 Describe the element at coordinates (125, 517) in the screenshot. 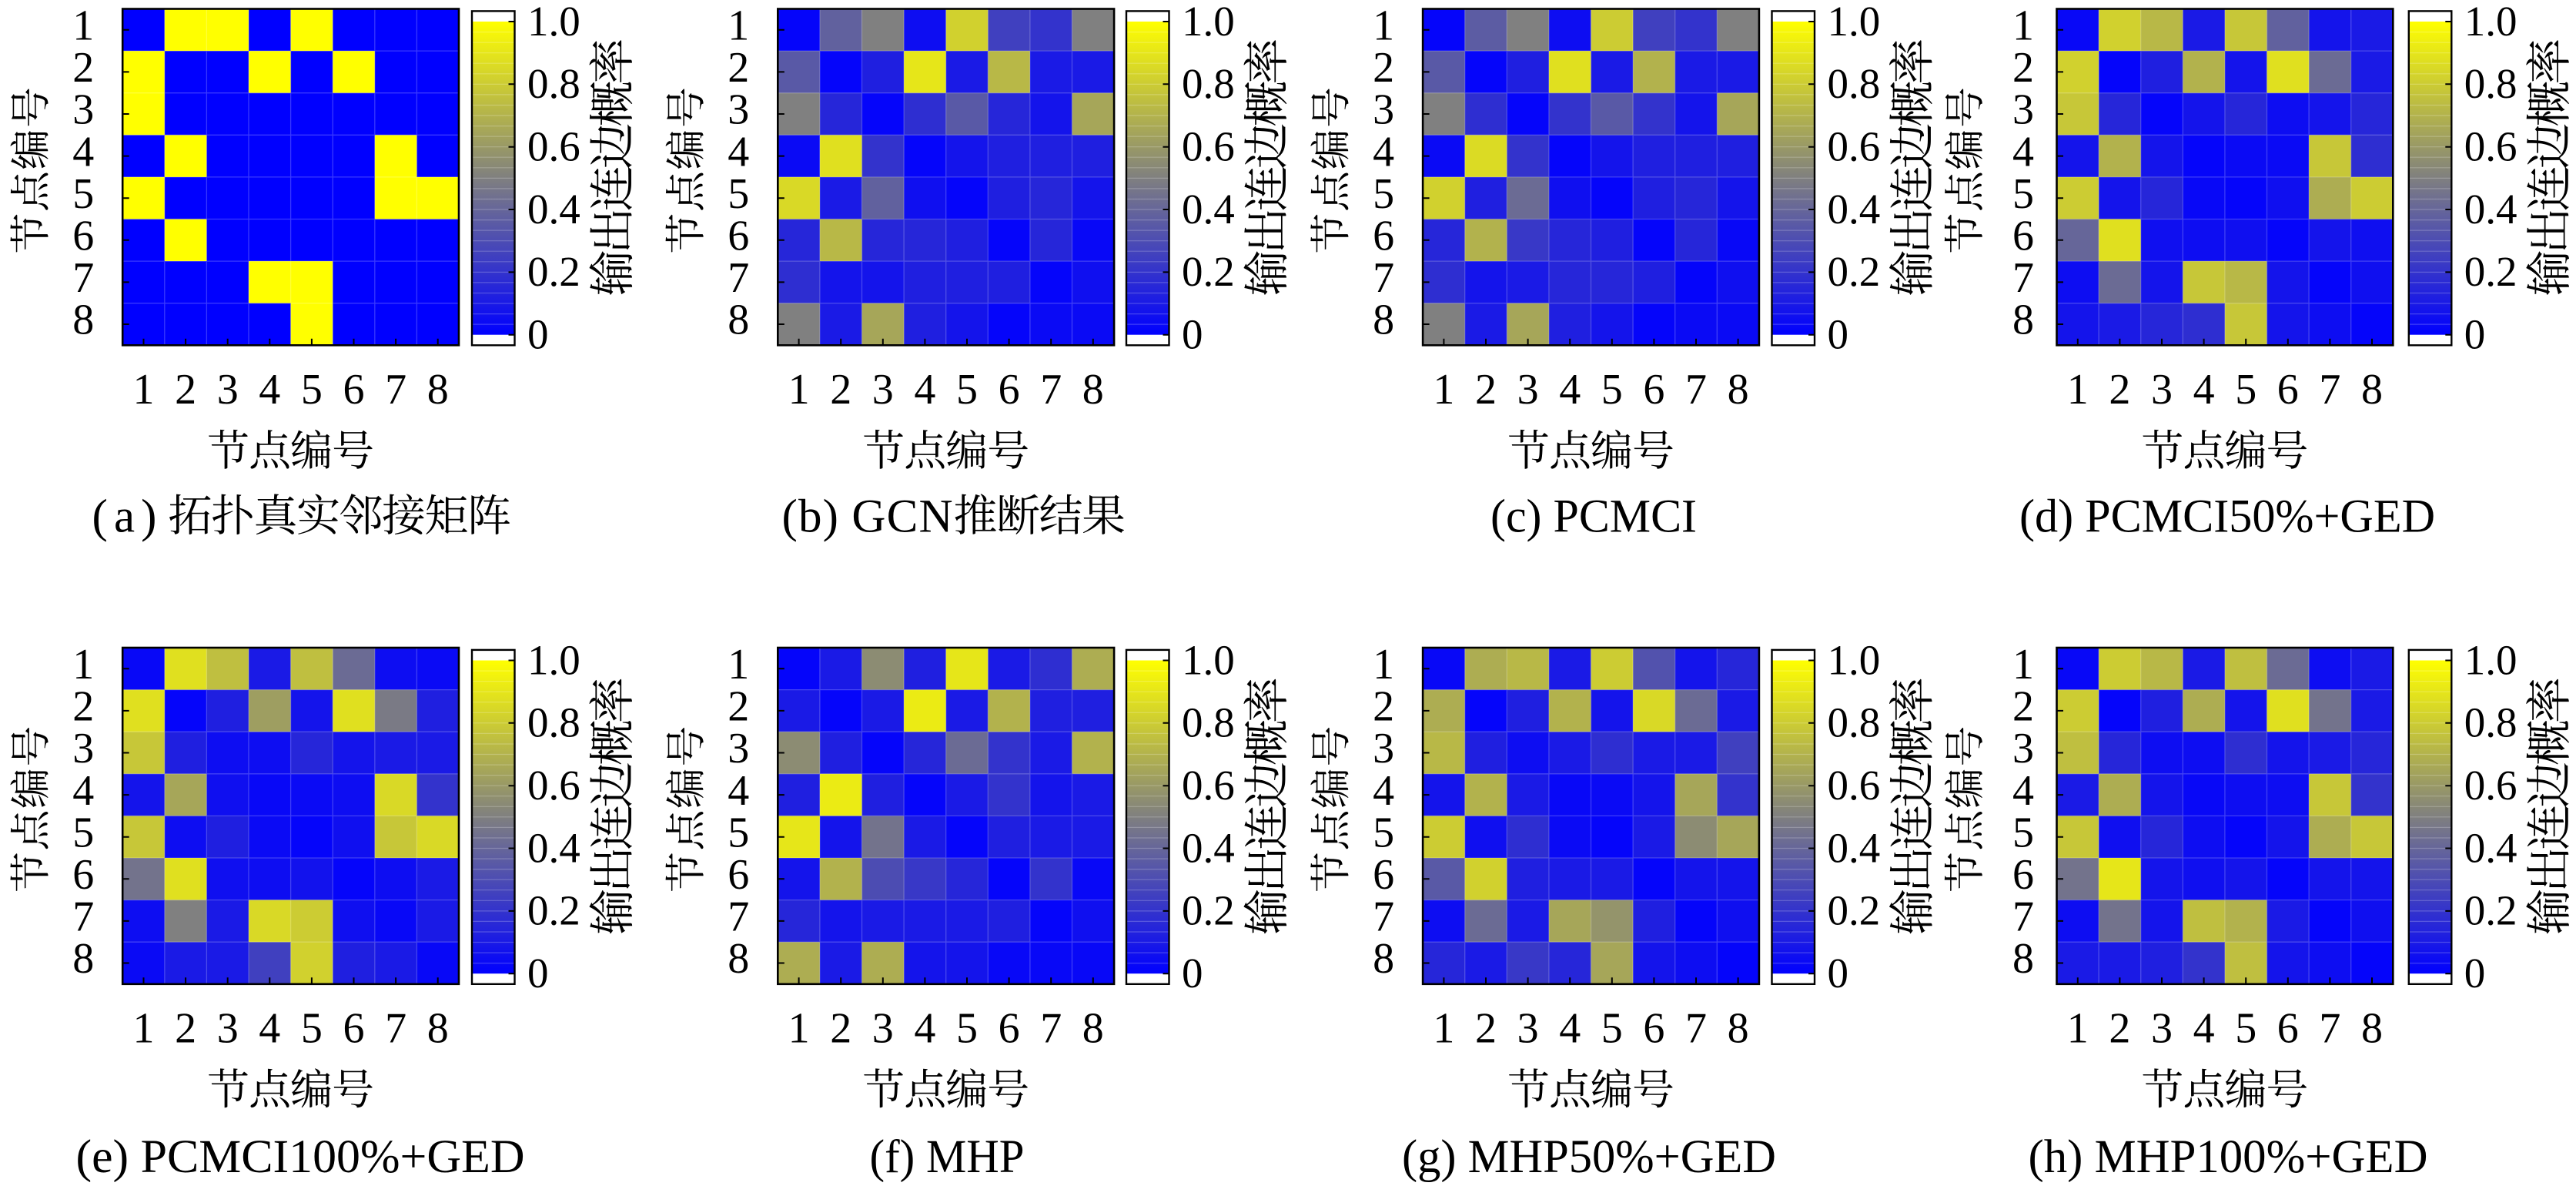

I see `svg-text: (a)` at that location.